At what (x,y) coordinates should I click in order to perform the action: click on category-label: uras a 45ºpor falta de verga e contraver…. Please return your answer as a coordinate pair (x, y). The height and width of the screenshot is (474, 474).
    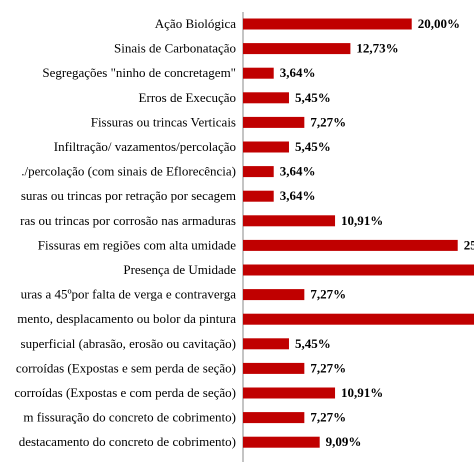
    Looking at the image, I should click on (129, 294).